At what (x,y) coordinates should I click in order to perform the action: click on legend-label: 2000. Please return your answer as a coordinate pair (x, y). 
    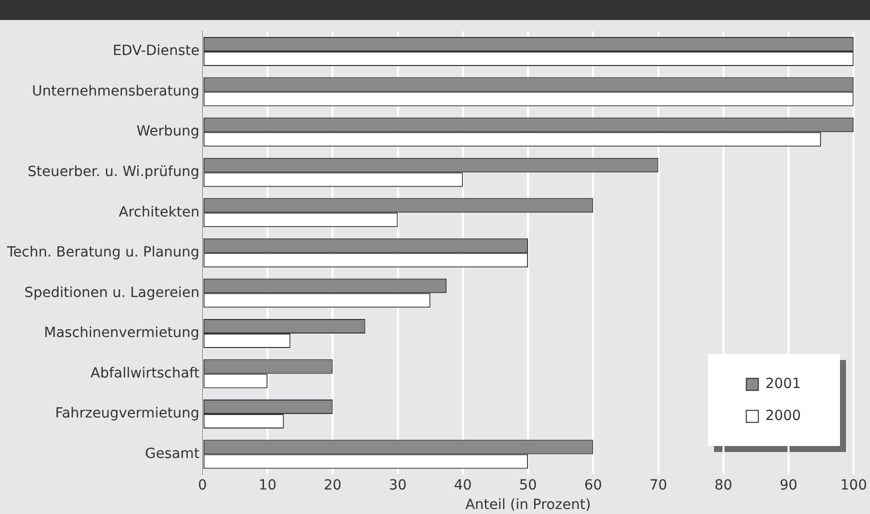
    Looking at the image, I should click on (783, 416).